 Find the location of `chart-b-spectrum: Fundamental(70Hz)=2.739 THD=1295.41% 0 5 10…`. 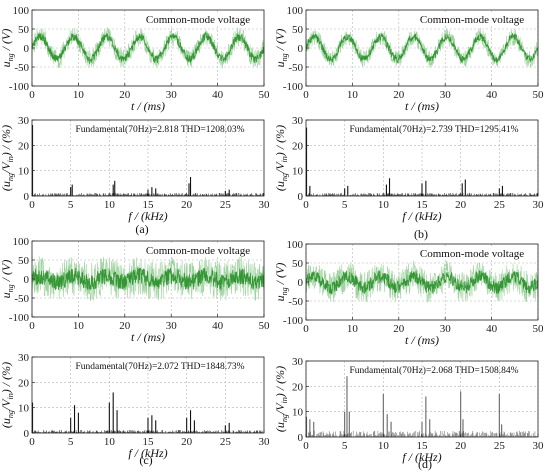

chart-b-spectrum: Fundamental(70Hz)=2.739 THD=1295.41% 0 5 10… is located at coordinates (408, 169).